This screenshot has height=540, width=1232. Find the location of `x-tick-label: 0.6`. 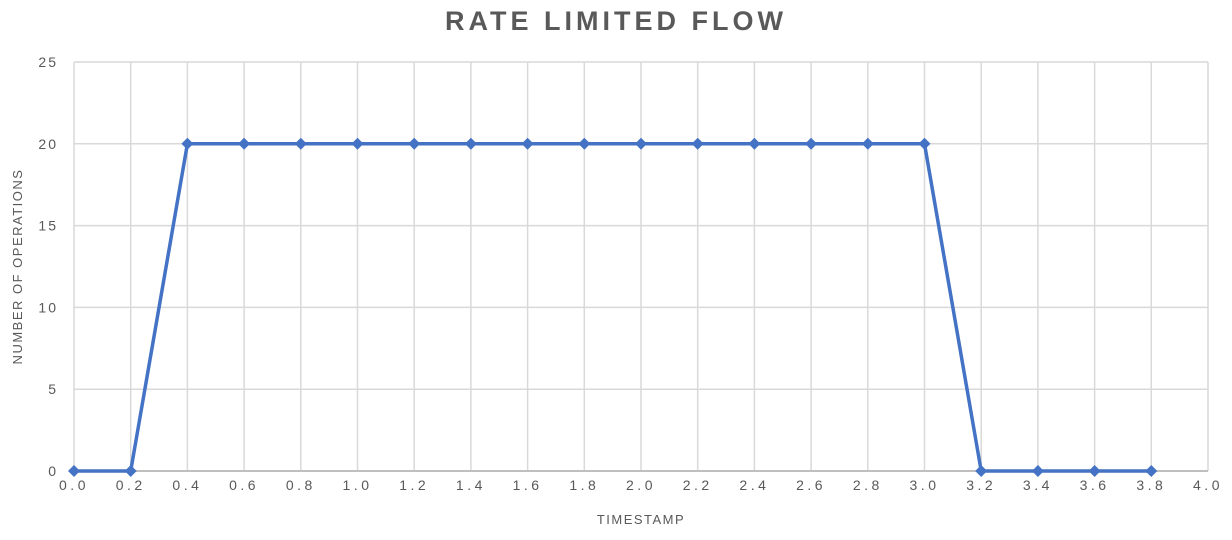

x-tick-label: 0.6 is located at coordinates (244, 485).